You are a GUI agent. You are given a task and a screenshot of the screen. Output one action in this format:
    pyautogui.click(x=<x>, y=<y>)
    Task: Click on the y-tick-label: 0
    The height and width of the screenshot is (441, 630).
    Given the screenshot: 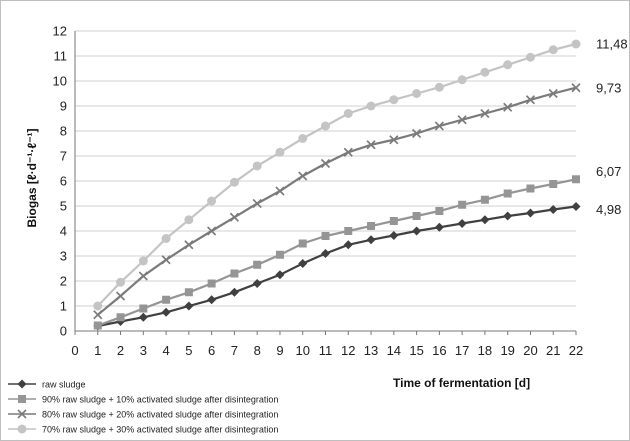 What is the action you would take?
    pyautogui.click(x=63, y=331)
    